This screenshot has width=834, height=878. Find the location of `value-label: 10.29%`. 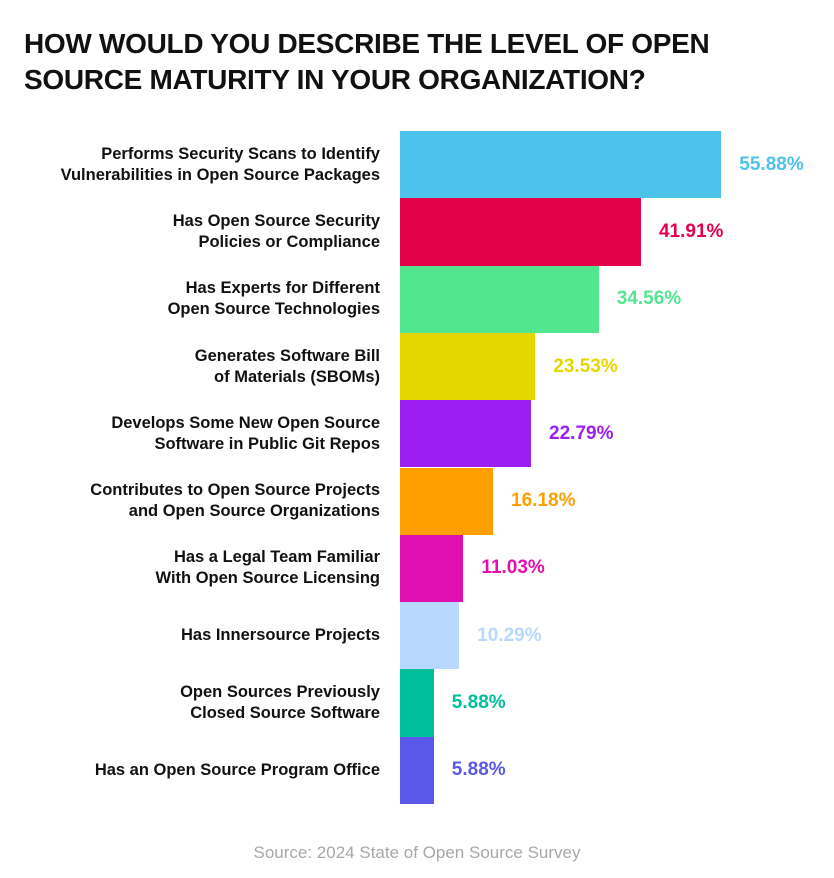

value-label: 10.29% is located at coordinates (509, 635).